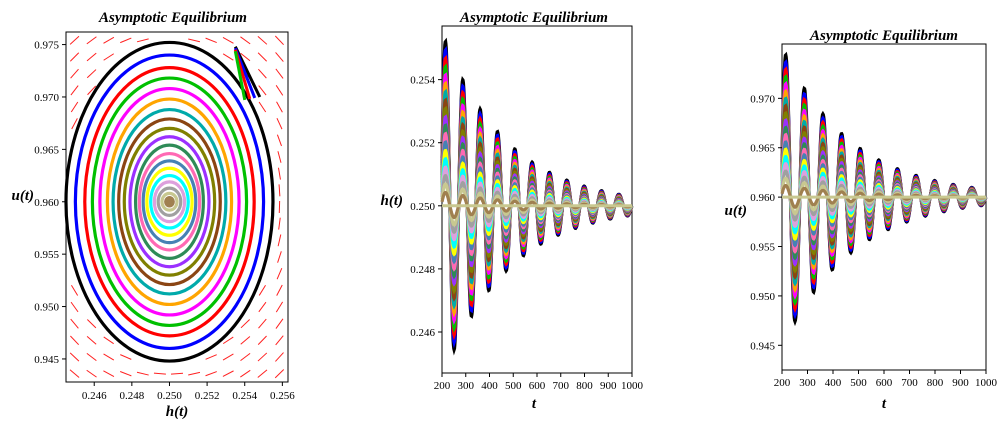 The width and height of the screenshot is (999, 426). What do you see at coordinates (94, 396) in the screenshot?
I see `x-tick-label: 0.246` at bounding box center [94, 396].